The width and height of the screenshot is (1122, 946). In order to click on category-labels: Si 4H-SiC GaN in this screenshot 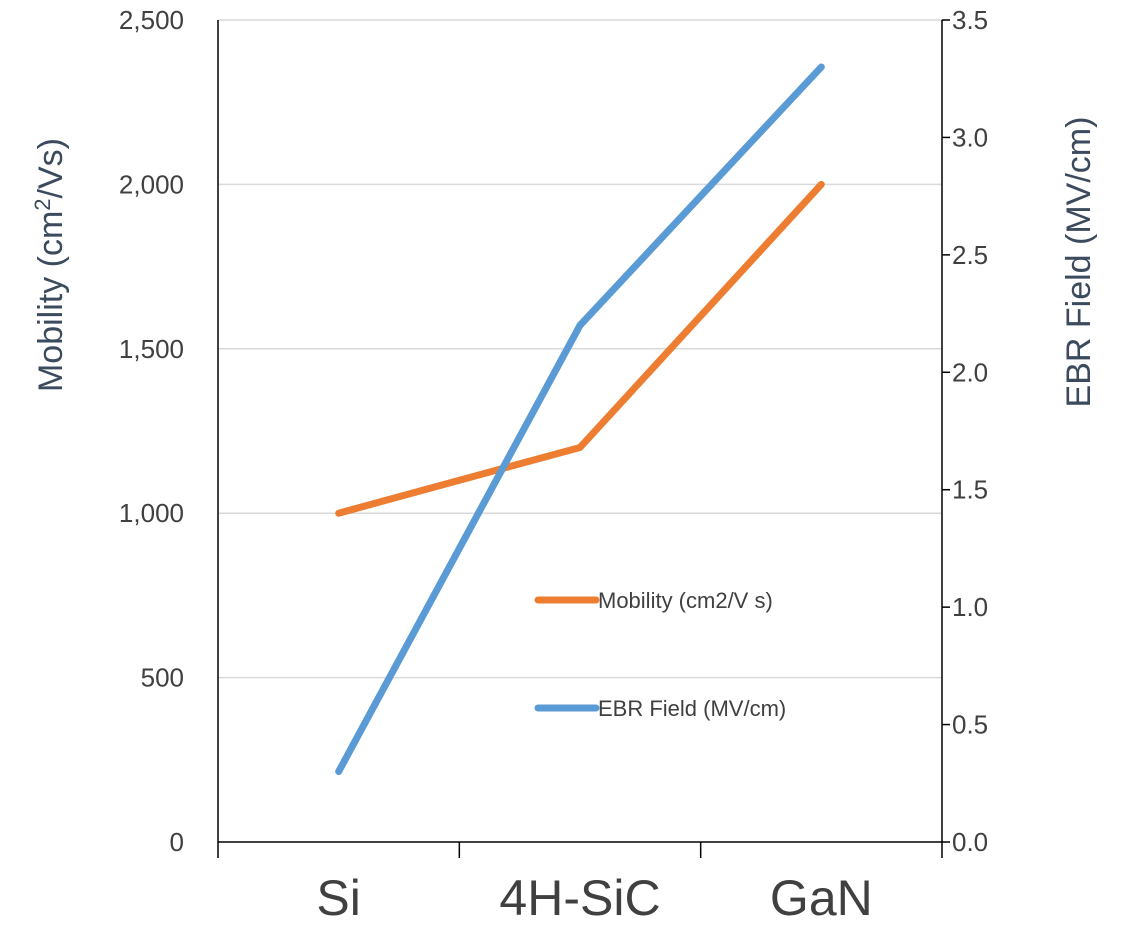, I will do `click(594, 898)`.